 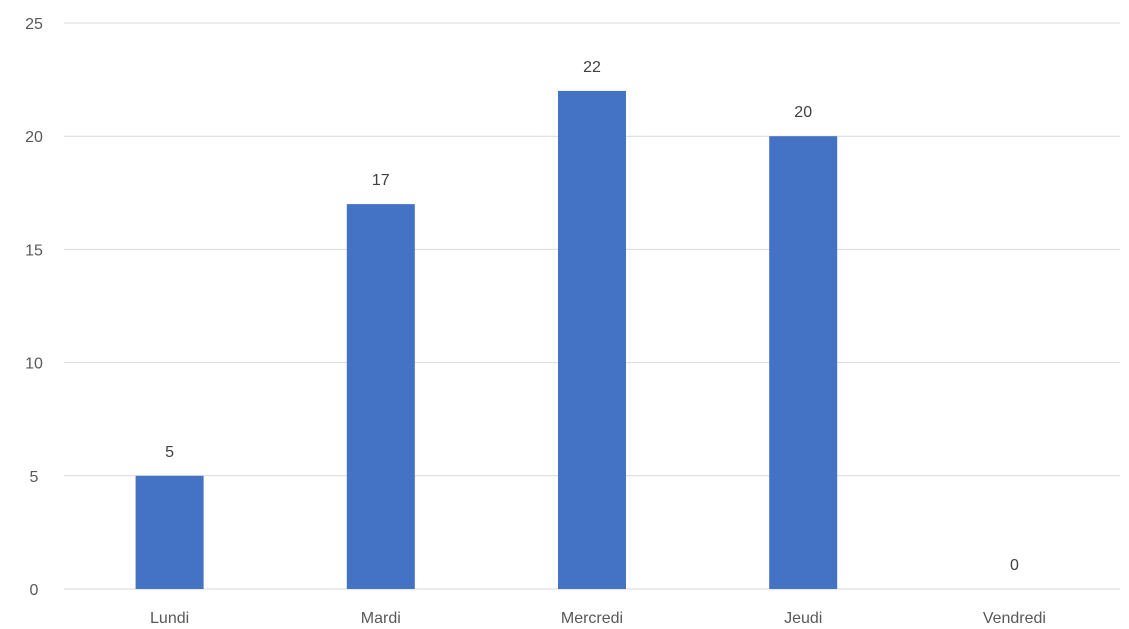 I want to click on y-tick-label: 20, so click(x=34, y=137).